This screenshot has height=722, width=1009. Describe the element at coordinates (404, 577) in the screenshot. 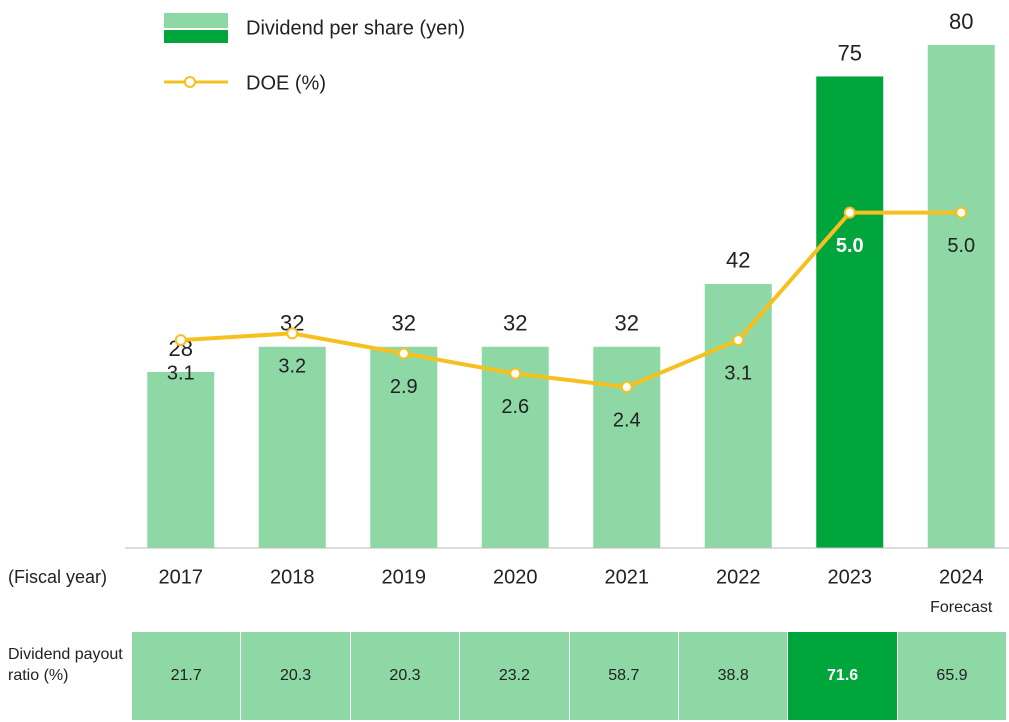

I see `x-tick-label: 2019` at that location.